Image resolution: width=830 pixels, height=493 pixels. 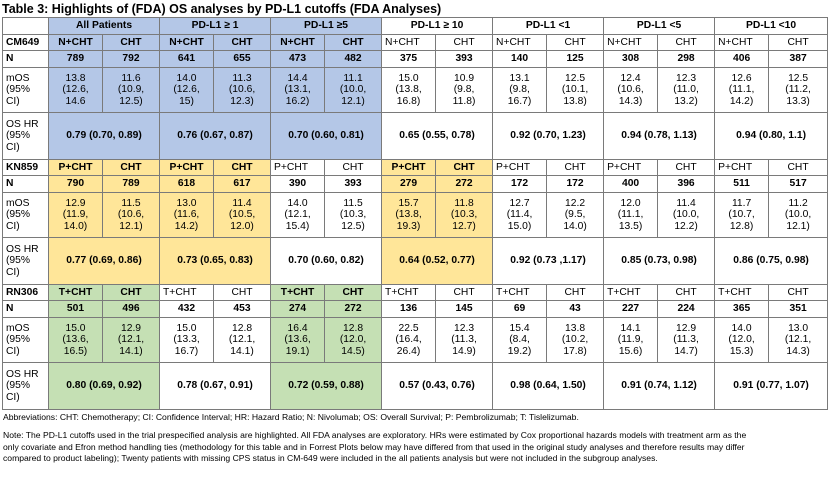 What do you see at coordinates (353, 90) in the screenshot?
I see `mos-value: 11.1 (10.0, 12.1)` at bounding box center [353, 90].